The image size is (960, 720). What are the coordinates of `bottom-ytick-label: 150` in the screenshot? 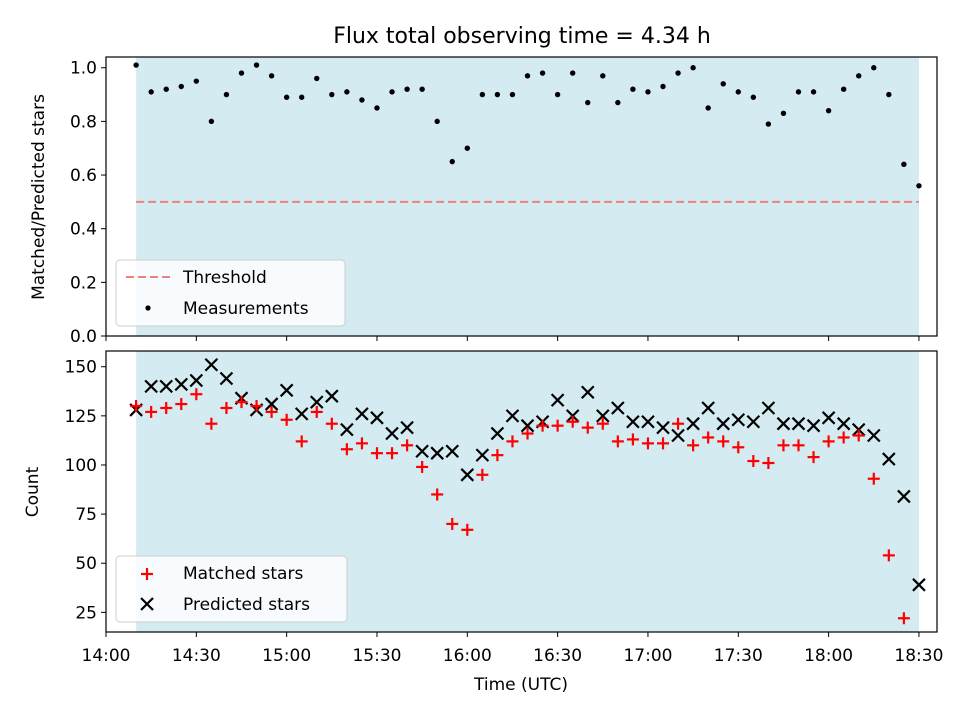 It's located at (81, 368).